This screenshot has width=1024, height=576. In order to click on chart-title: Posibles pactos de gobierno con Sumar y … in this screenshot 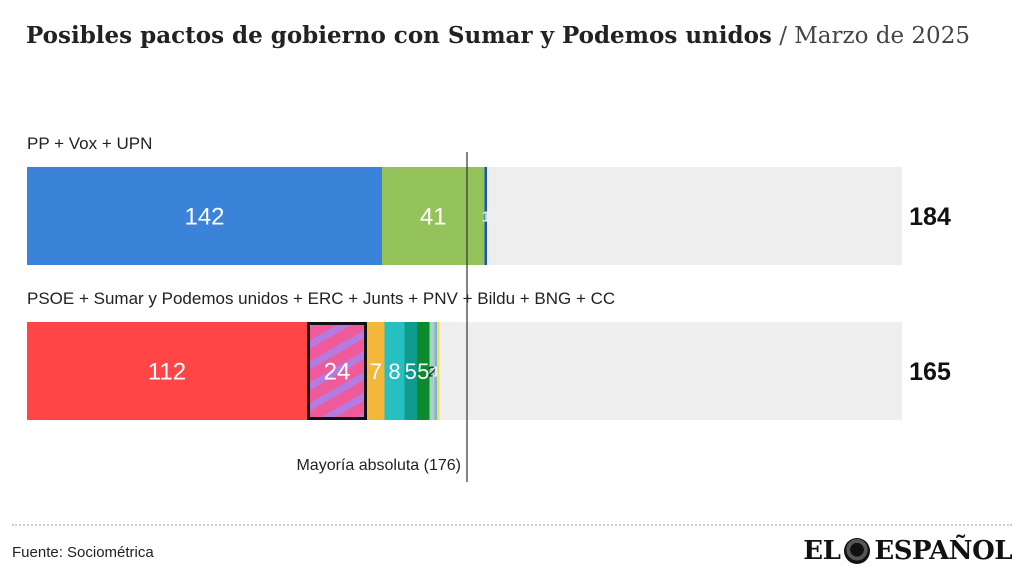, I will do `click(498, 35)`.